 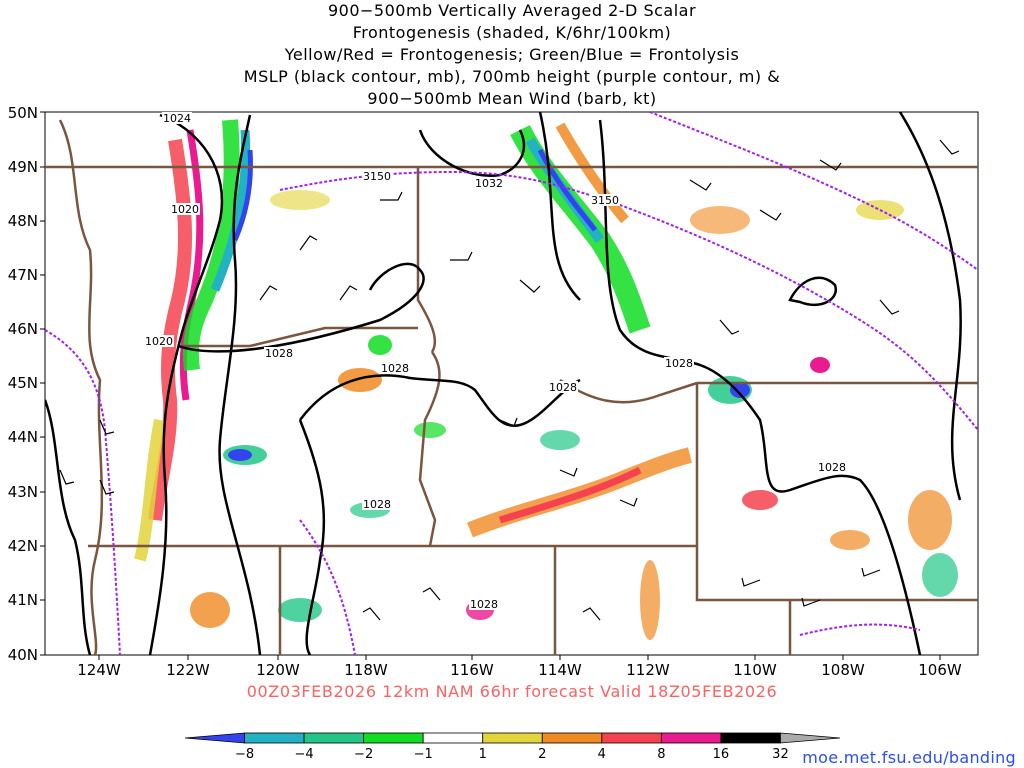 What do you see at coordinates (244, 754) in the screenshot?
I see `colorbar-tick-label: −8` at bounding box center [244, 754].